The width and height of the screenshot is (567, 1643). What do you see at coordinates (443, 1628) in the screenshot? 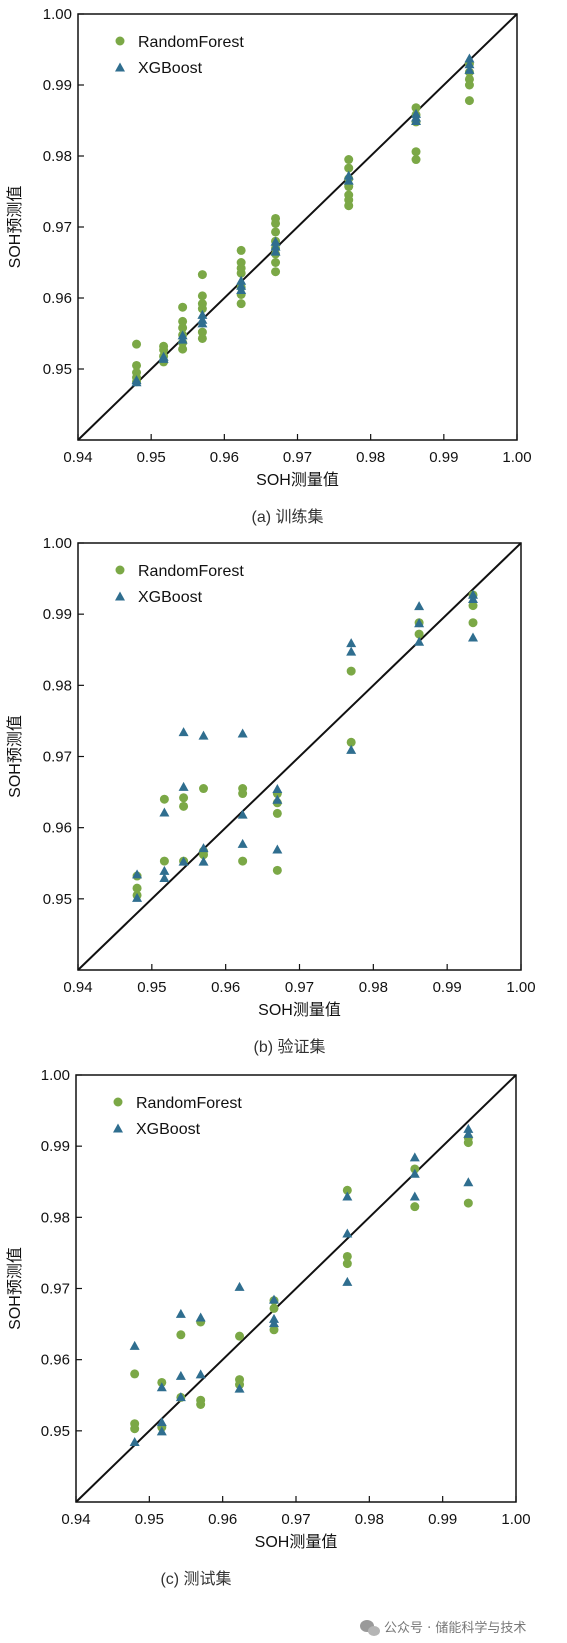
I see `watermark: 公众号 · 储能科学与技术` at bounding box center [443, 1628].